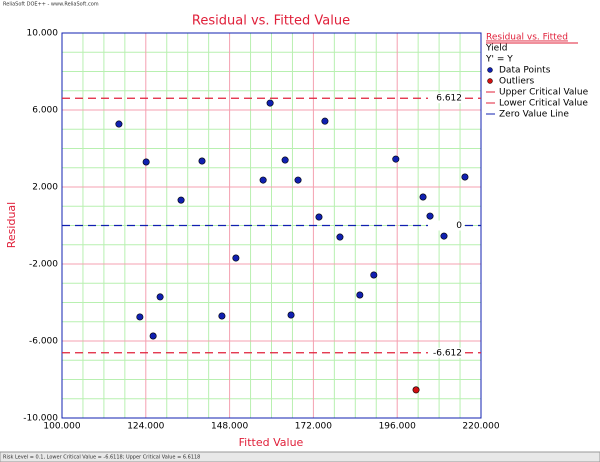 The image size is (600, 462). I want to click on legend-subtitle: Yield, so click(496, 49).